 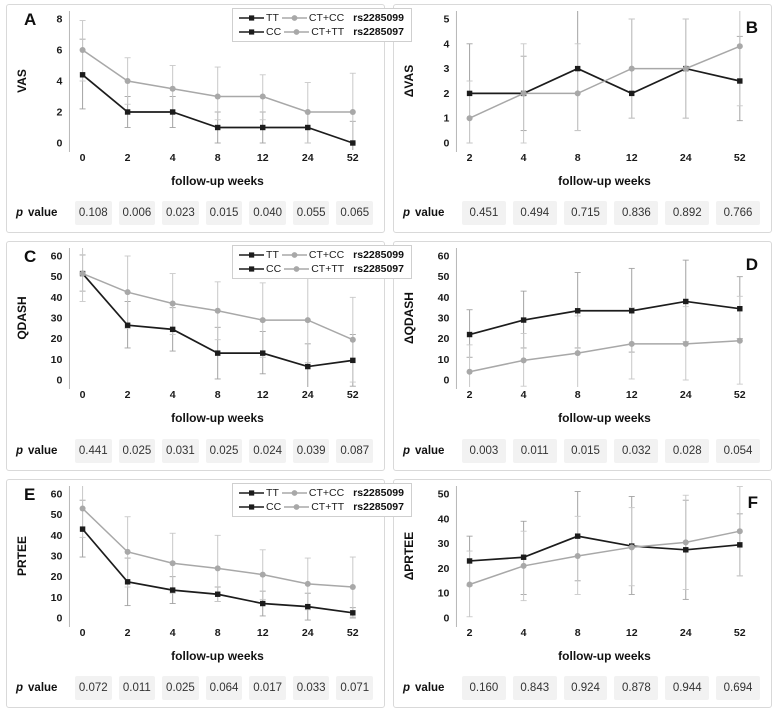 I want to click on p-value-cell: 0.040, so click(x=267, y=213).